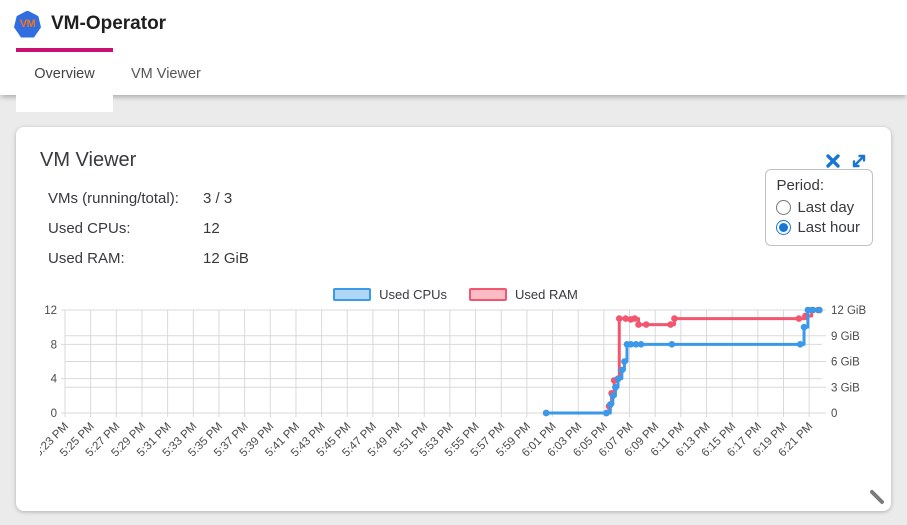  What do you see at coordinates (455, 294) in the screenshot?
I see `chart-legend: Used CPUs Used RAM` at bounding box center [455, 294].